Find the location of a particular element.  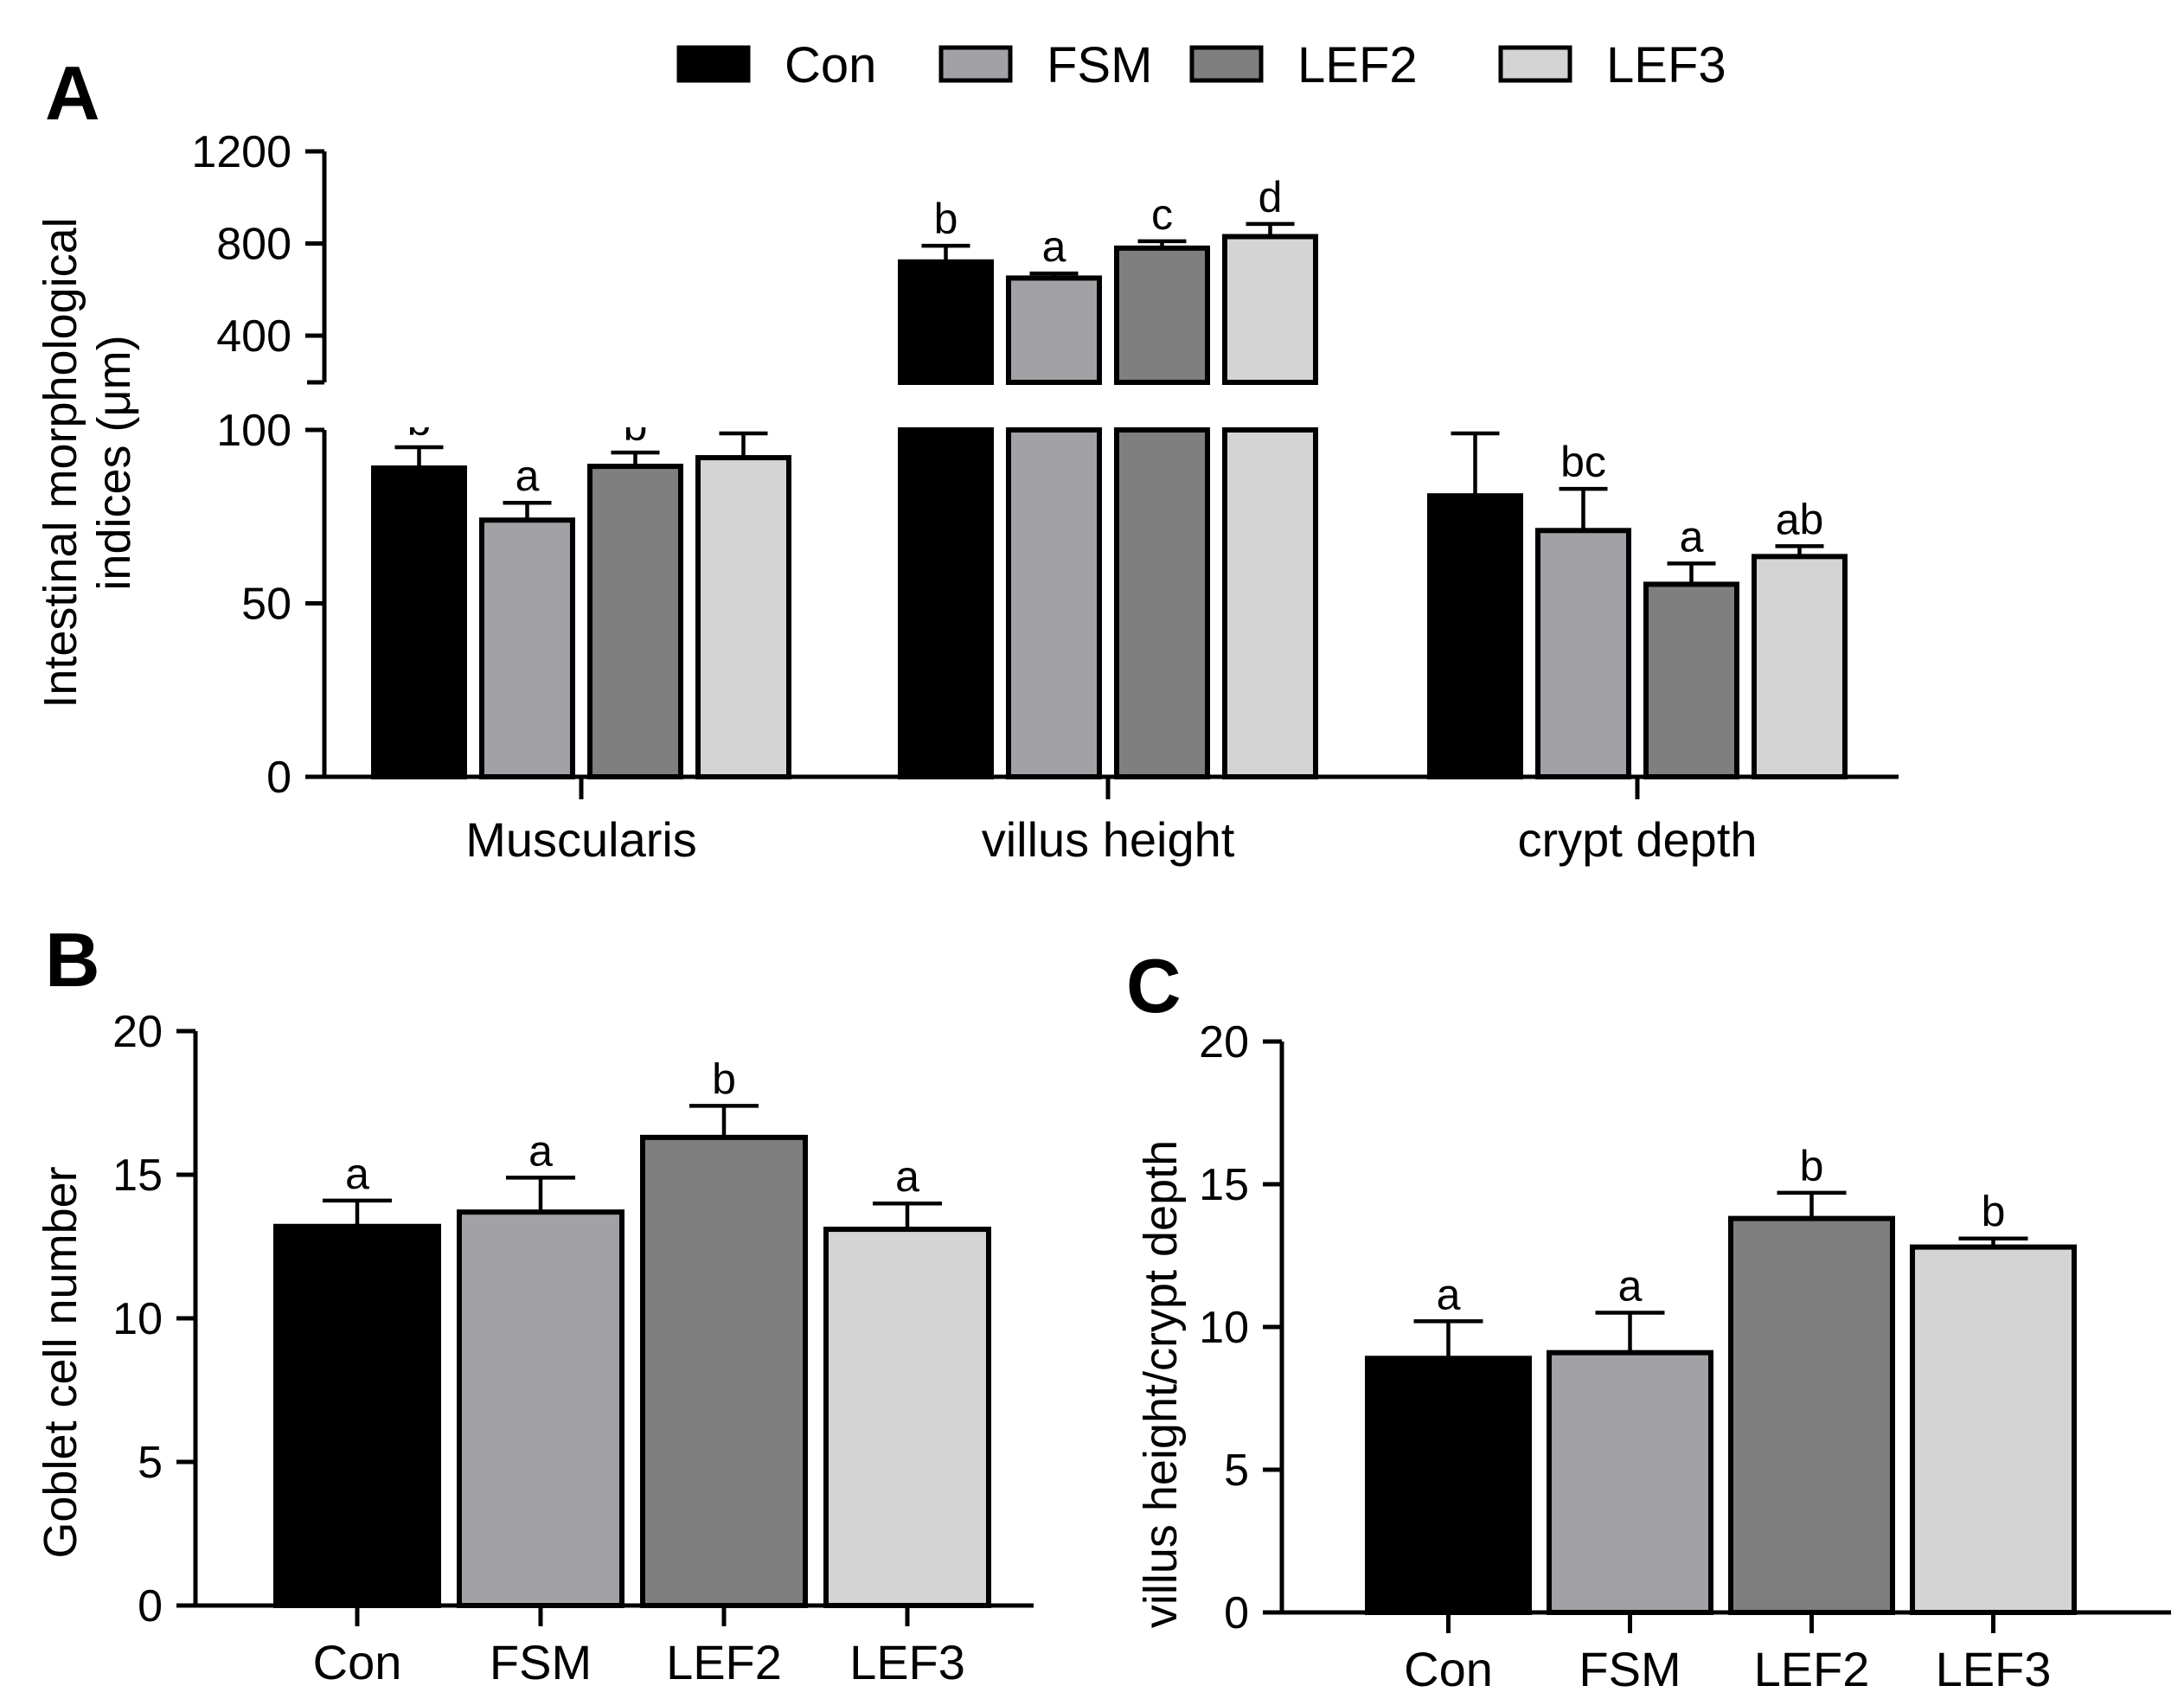

panel-a-ytick-label: 50 is located at coordinates (266, 605).